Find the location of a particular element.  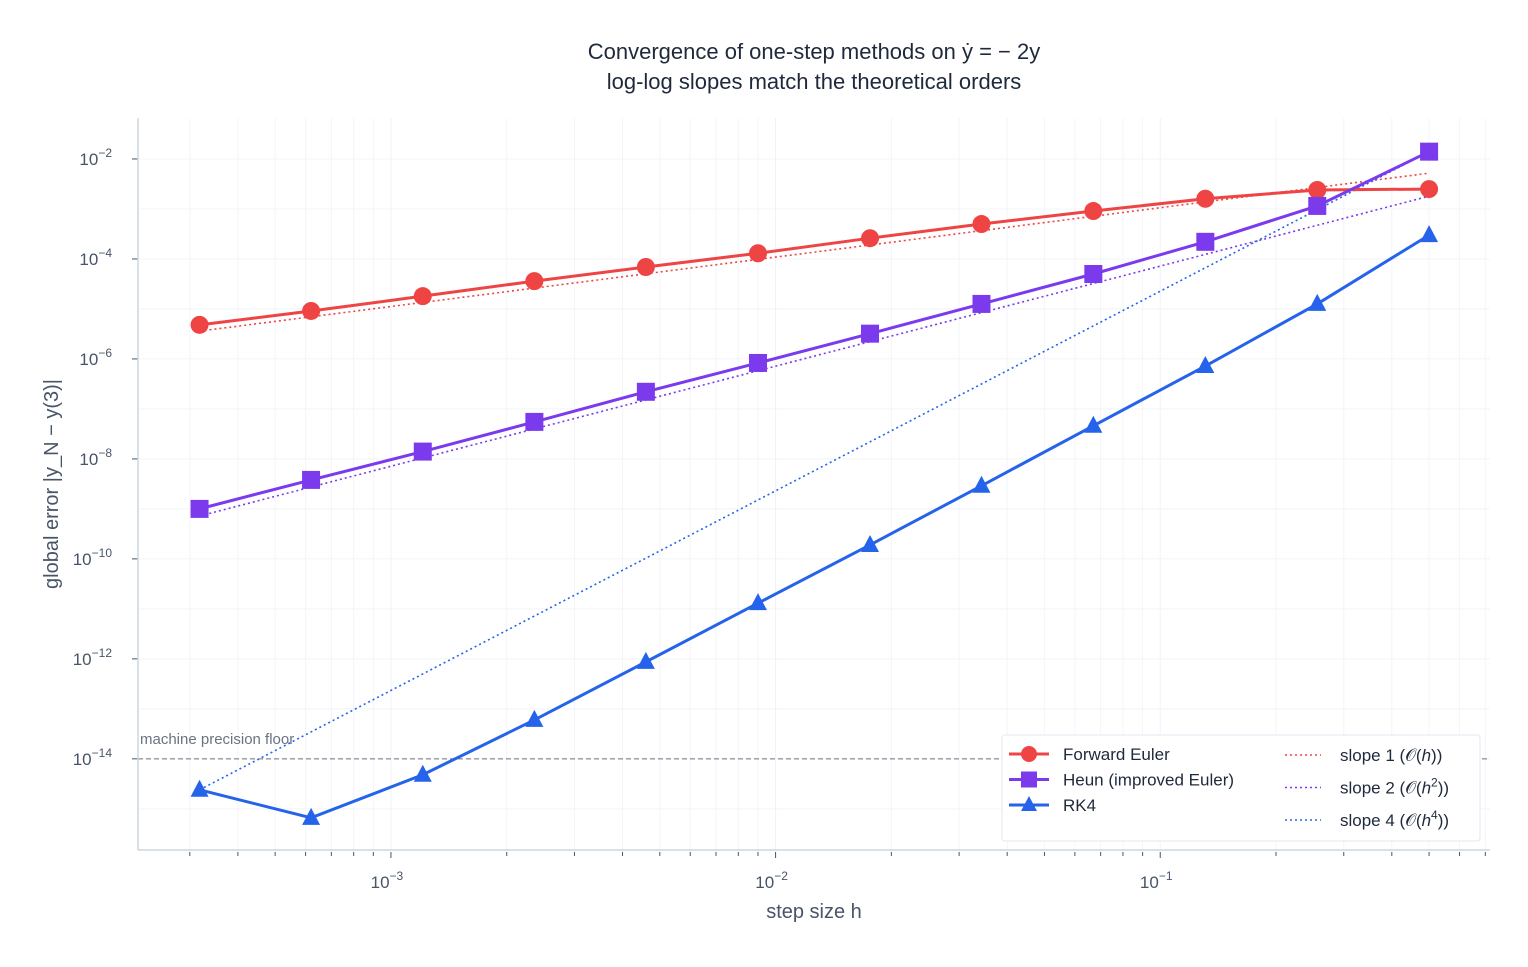

series-circle is located at coordinates (814, 257).